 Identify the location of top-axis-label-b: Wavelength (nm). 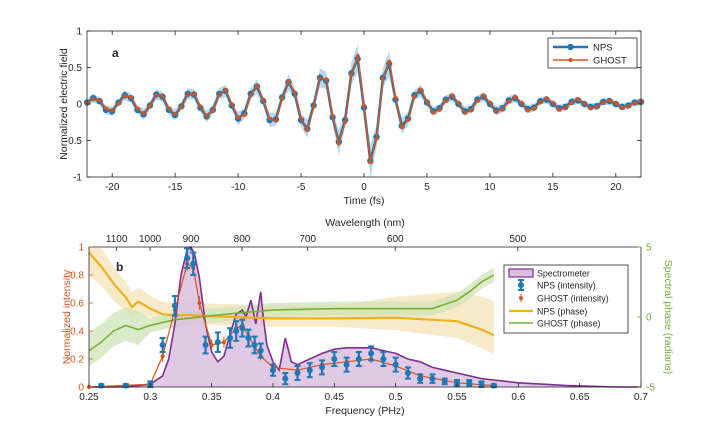
(365, 223).